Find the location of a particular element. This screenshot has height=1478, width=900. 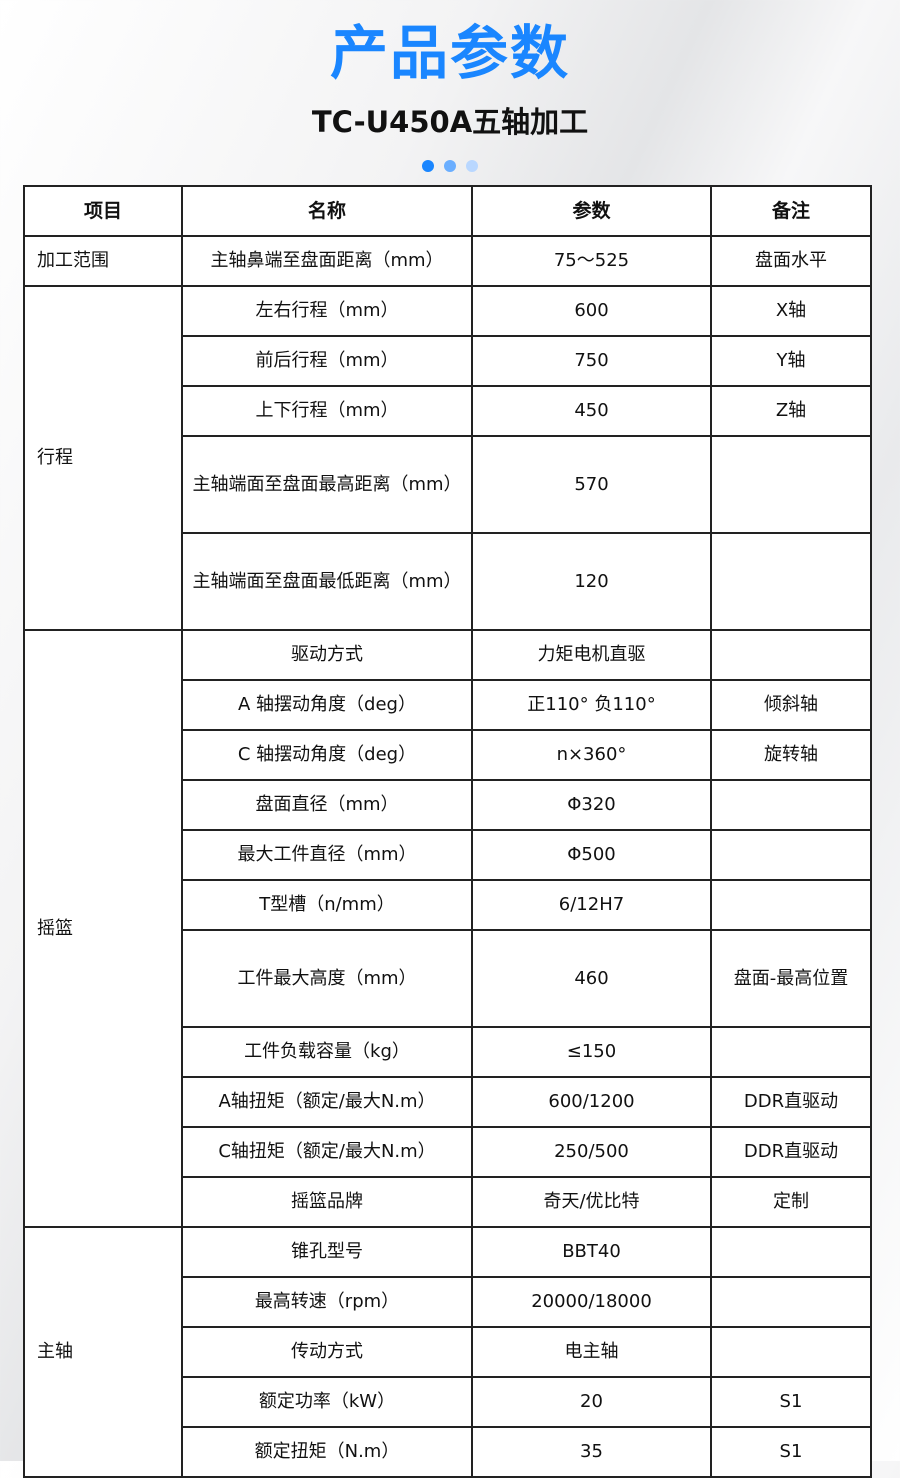

cell-name: 上下行程（mm） is located at coordinates (327, 411).